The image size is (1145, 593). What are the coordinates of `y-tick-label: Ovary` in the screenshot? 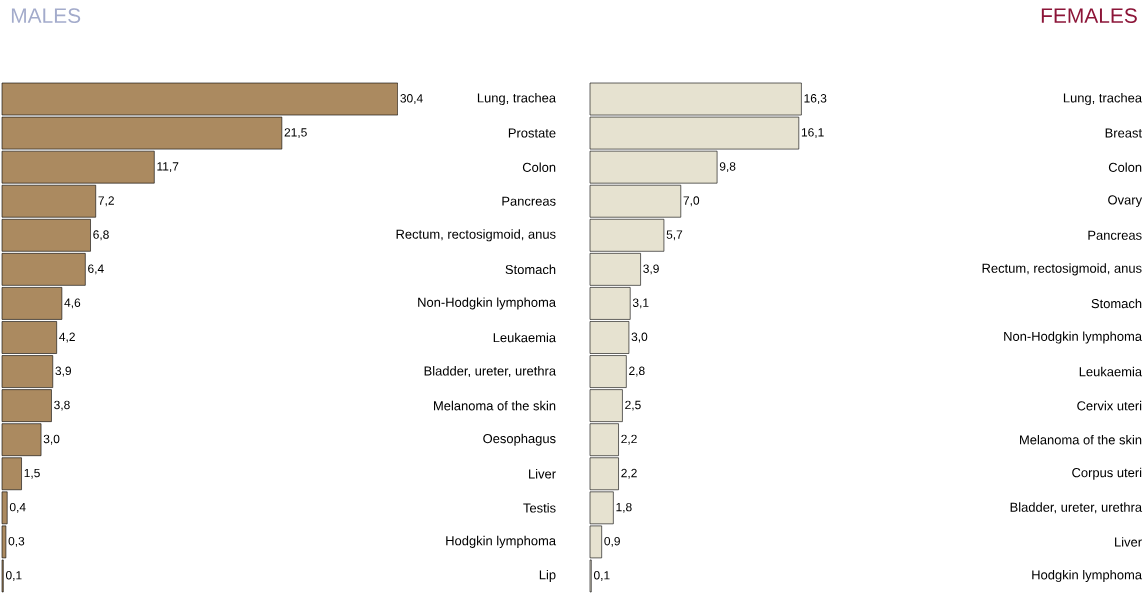 It's located at (1125, 201).